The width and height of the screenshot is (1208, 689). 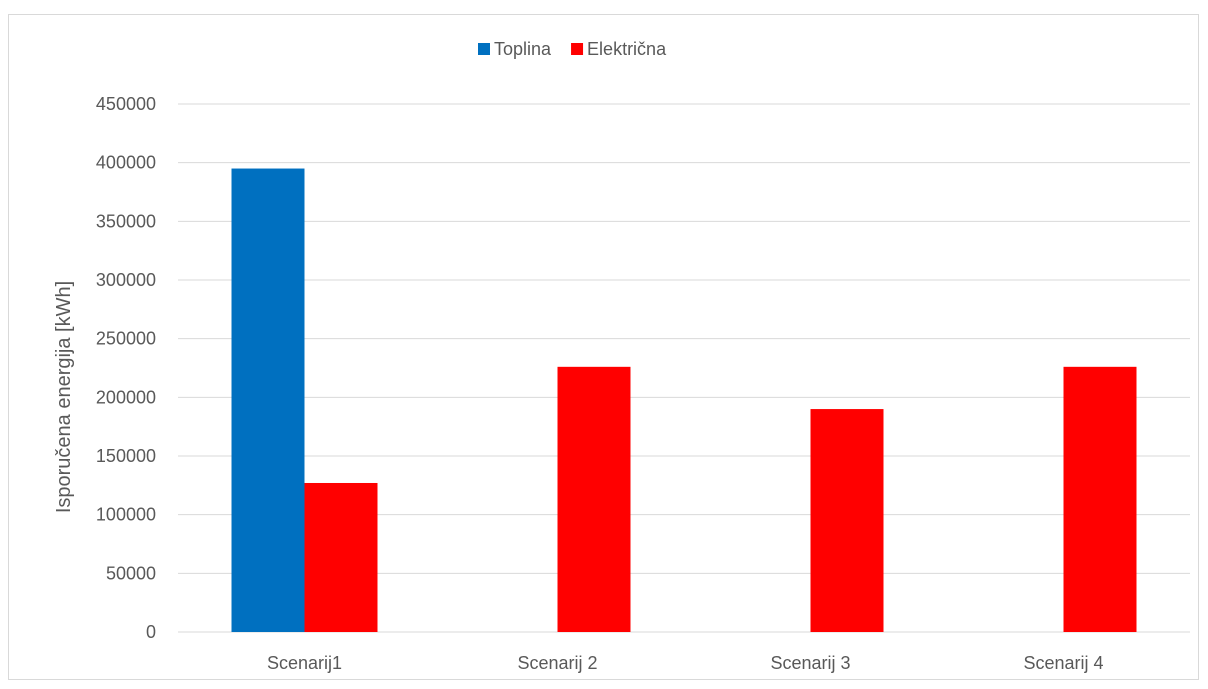 What do you see at coordinates (64, 397) in the screenshot?
I see `y-axis-title: Isporučena energija [kWh]` at bounding box center [64, 397].